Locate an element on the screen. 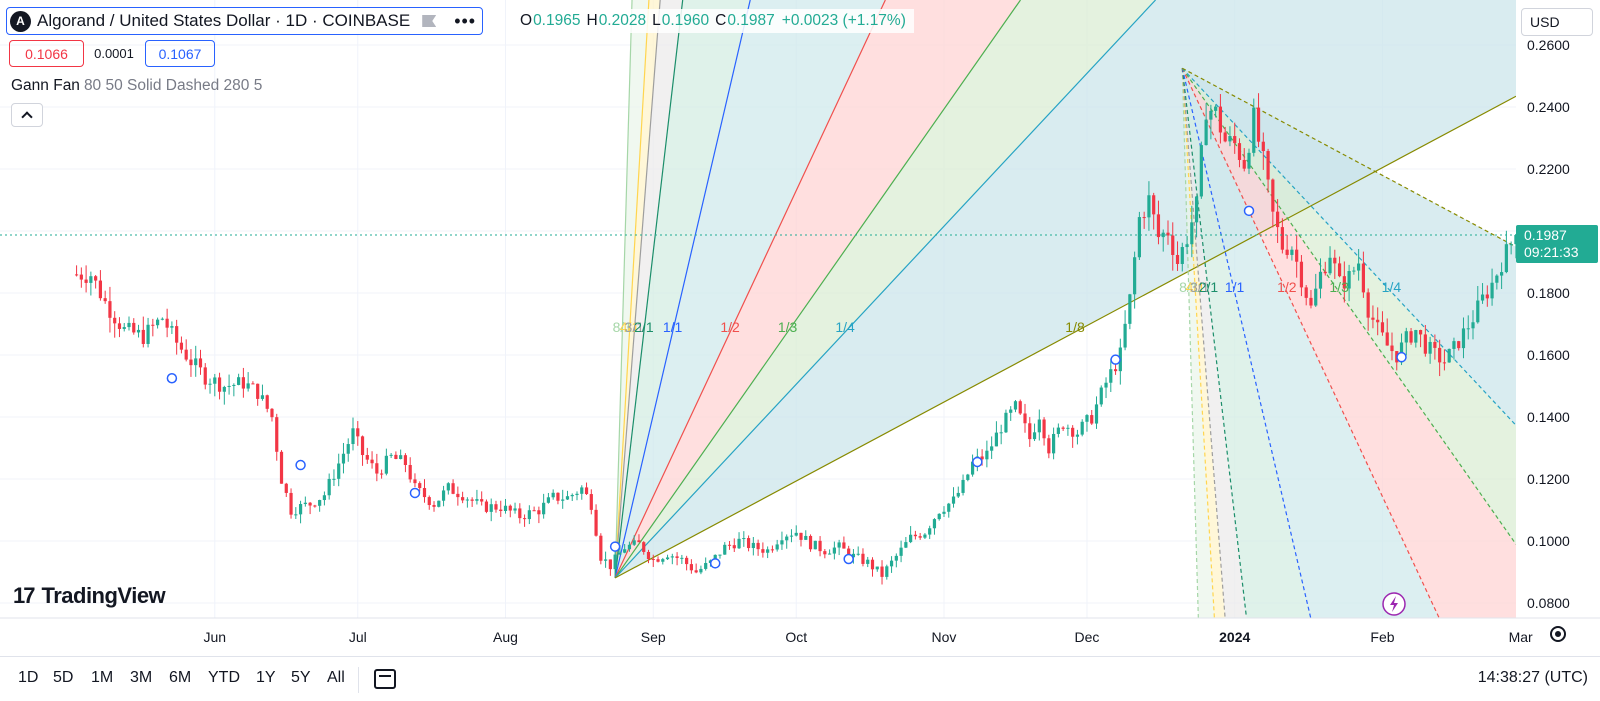  last-price-label: 0.1987 09:21:33 is located at coordinates (1557, 244).